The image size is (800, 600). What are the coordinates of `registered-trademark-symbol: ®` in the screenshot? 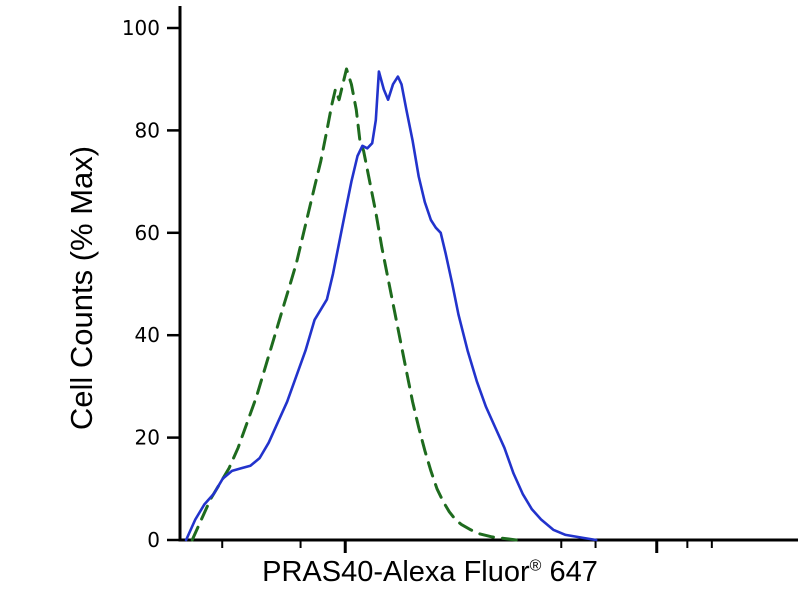 It's located at (535, 566).